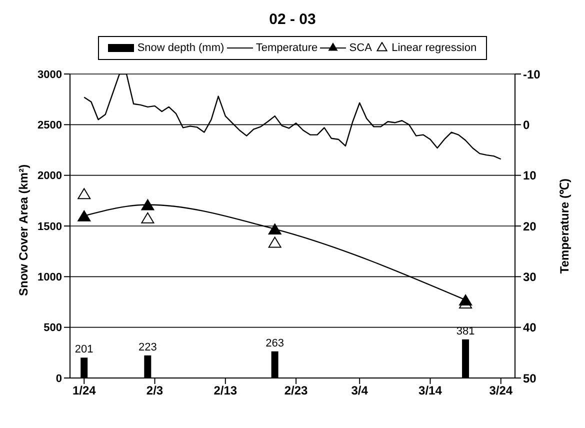 The height and width of the screenshot is (428, 585). What do you see at coordinates (59, 378) in the screenshot?
I see `y-tick-label: 0` at bounding box center [59, 378].